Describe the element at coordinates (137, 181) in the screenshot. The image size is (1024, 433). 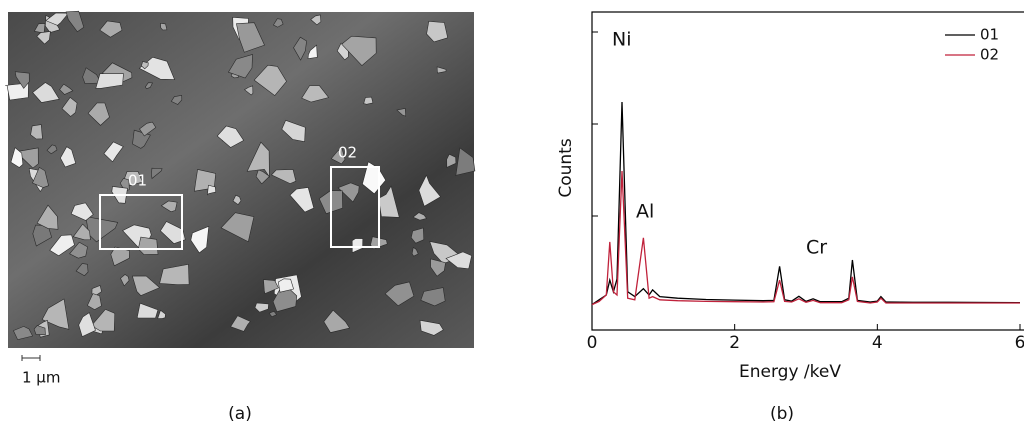
I see `region-label: 01` at that location.